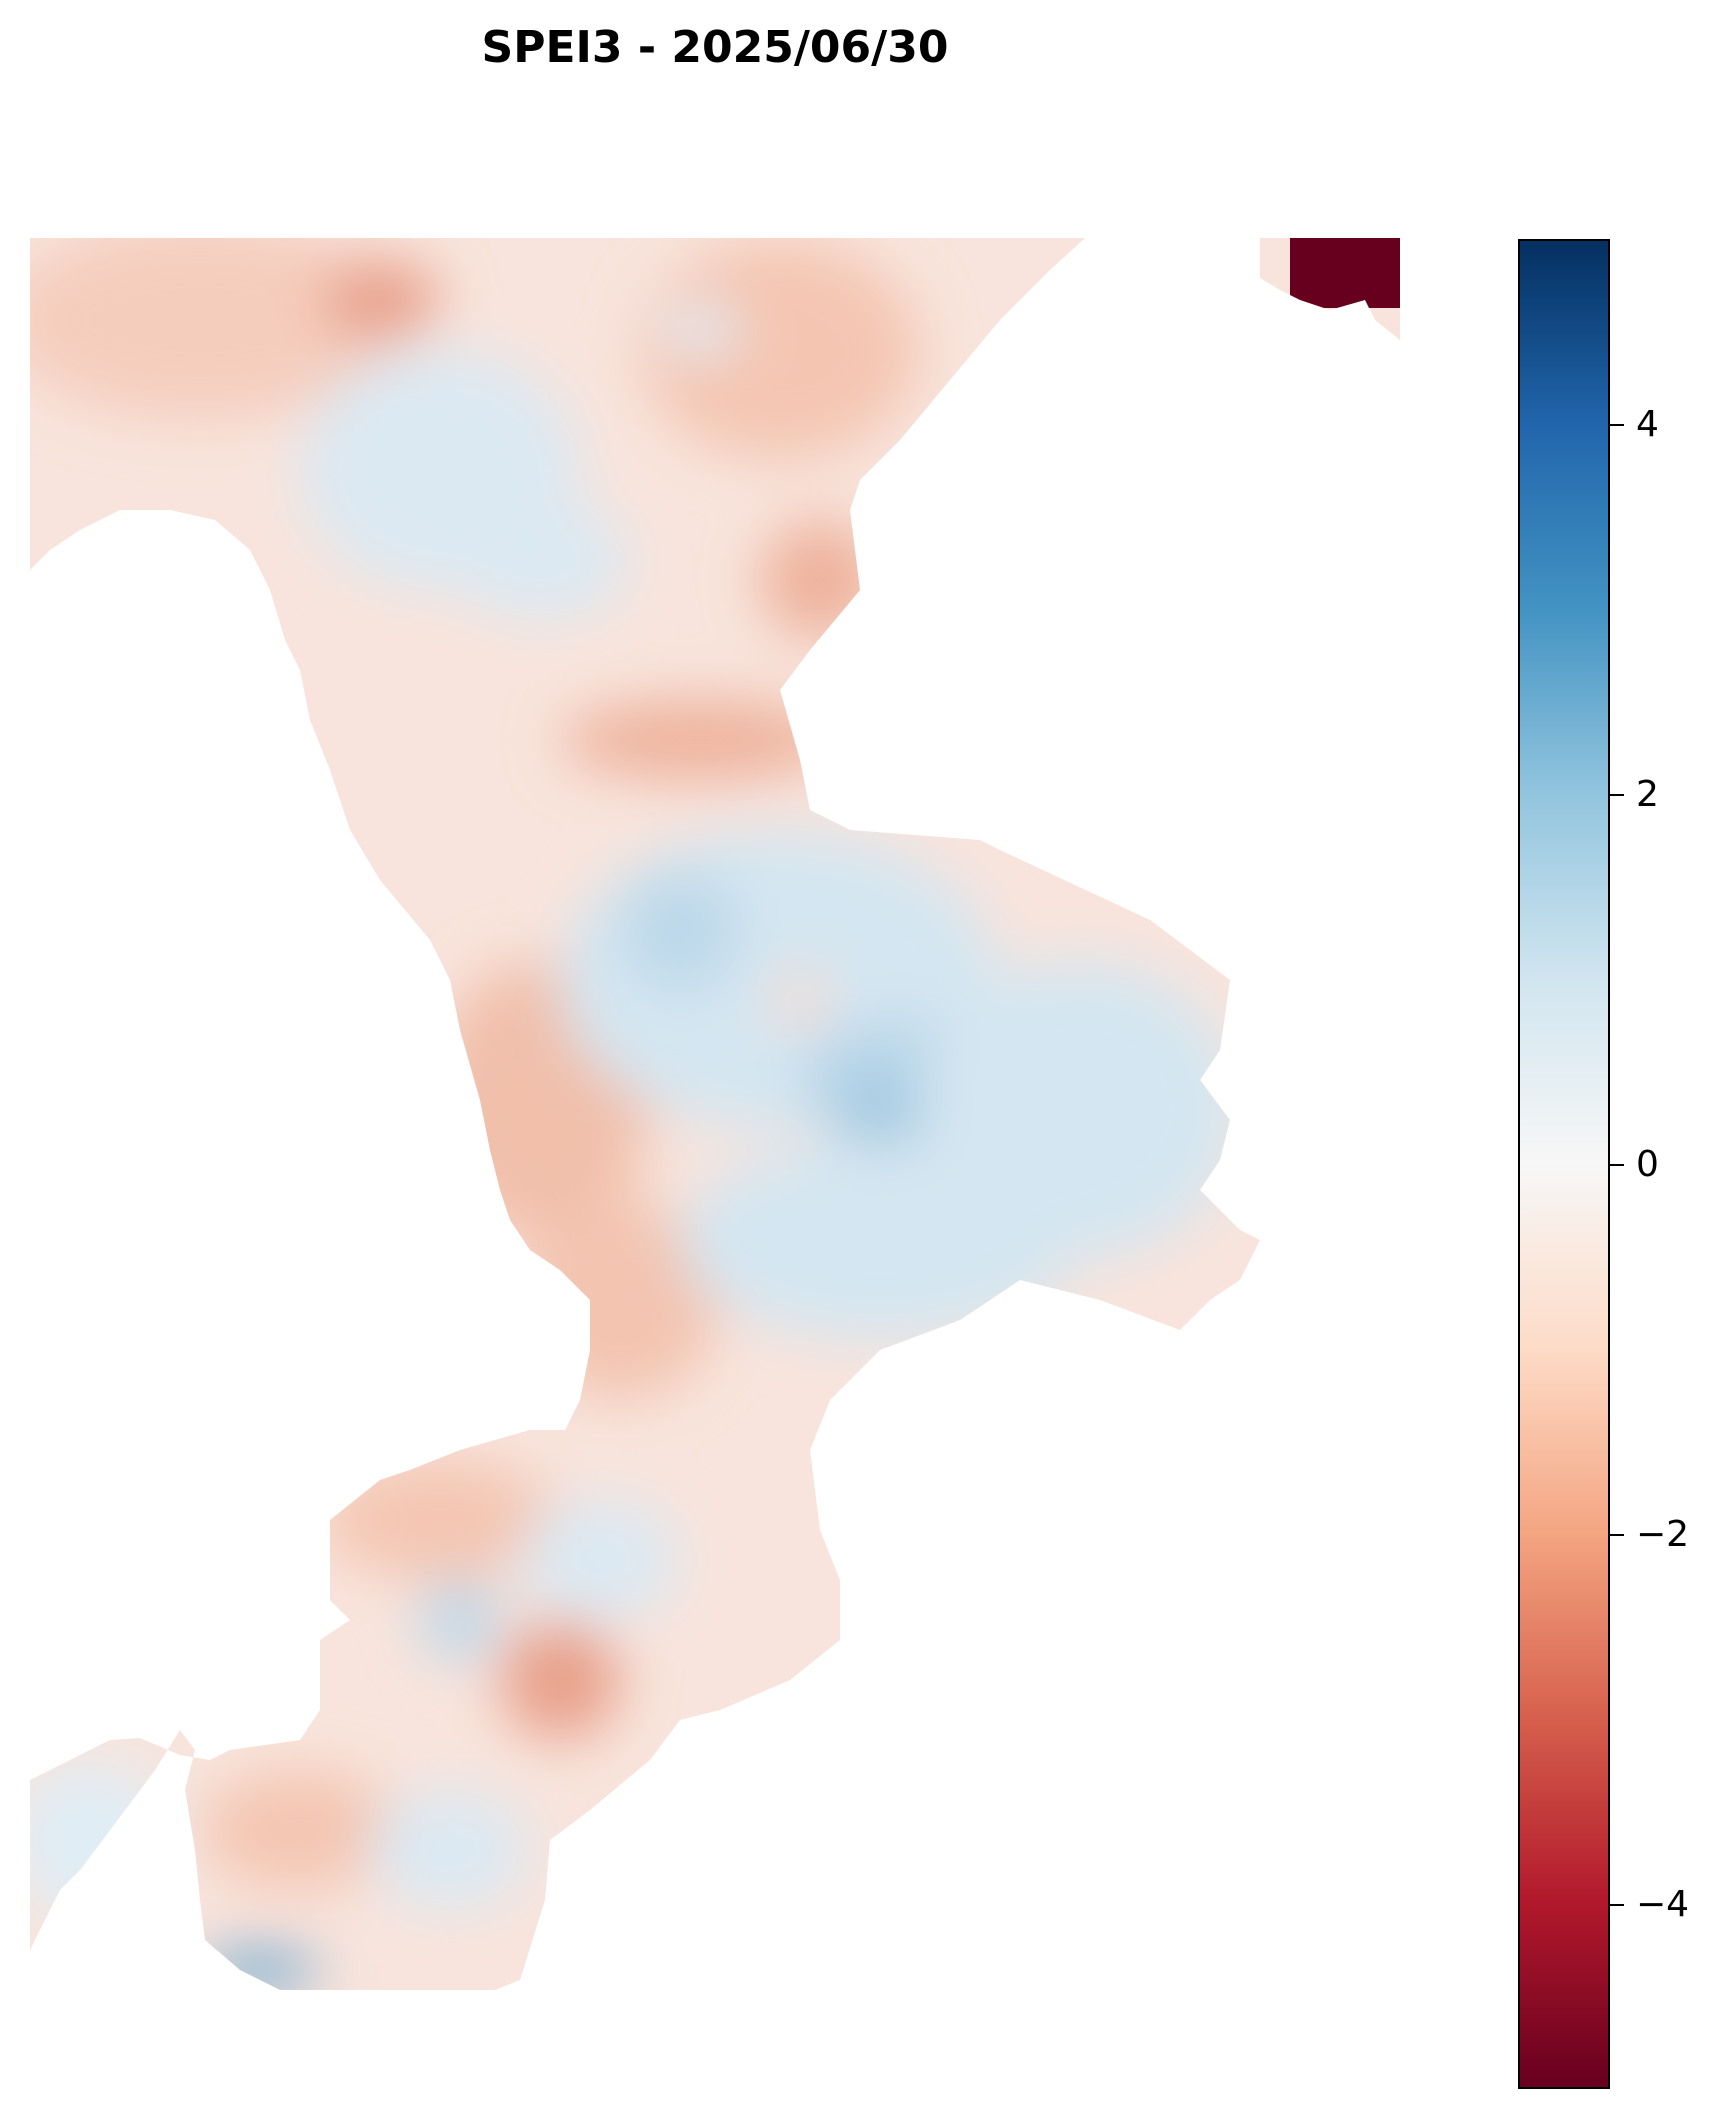  I want to click on colorbar-tick-label-minus-4: −4, so click(1663, 1904).